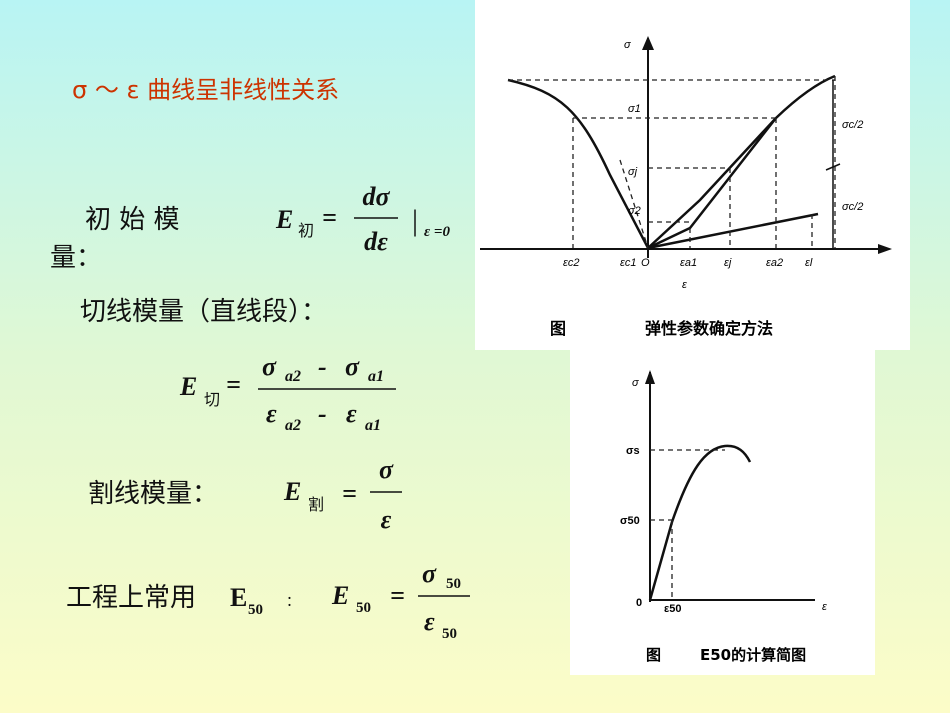 The width and height of the screenshot is (950, 713). I want to click on caption: 弹性参数确定方法, so click(709, 328).